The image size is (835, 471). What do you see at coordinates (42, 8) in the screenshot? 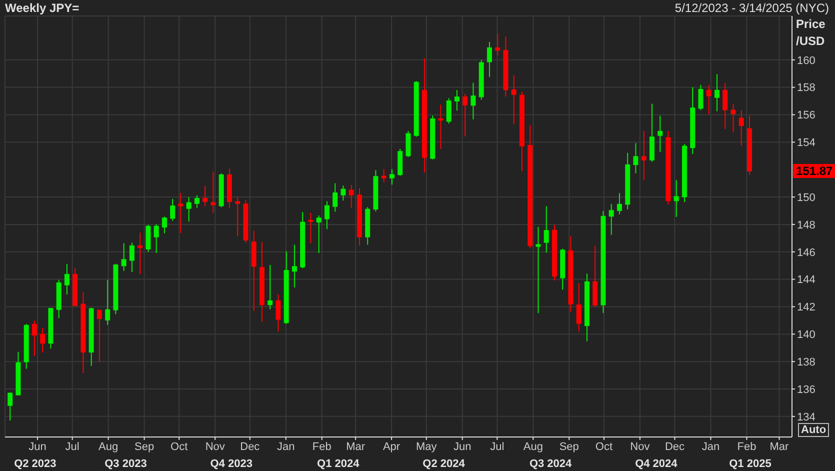
I see `chart-title: Weekly JPY=` at bounding box center [42, 8].